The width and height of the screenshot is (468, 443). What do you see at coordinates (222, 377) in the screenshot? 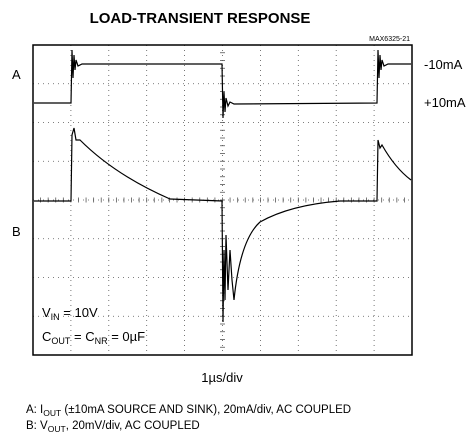
I see `x-axis-label: 1µs/div` at bounding box center [222, 377].